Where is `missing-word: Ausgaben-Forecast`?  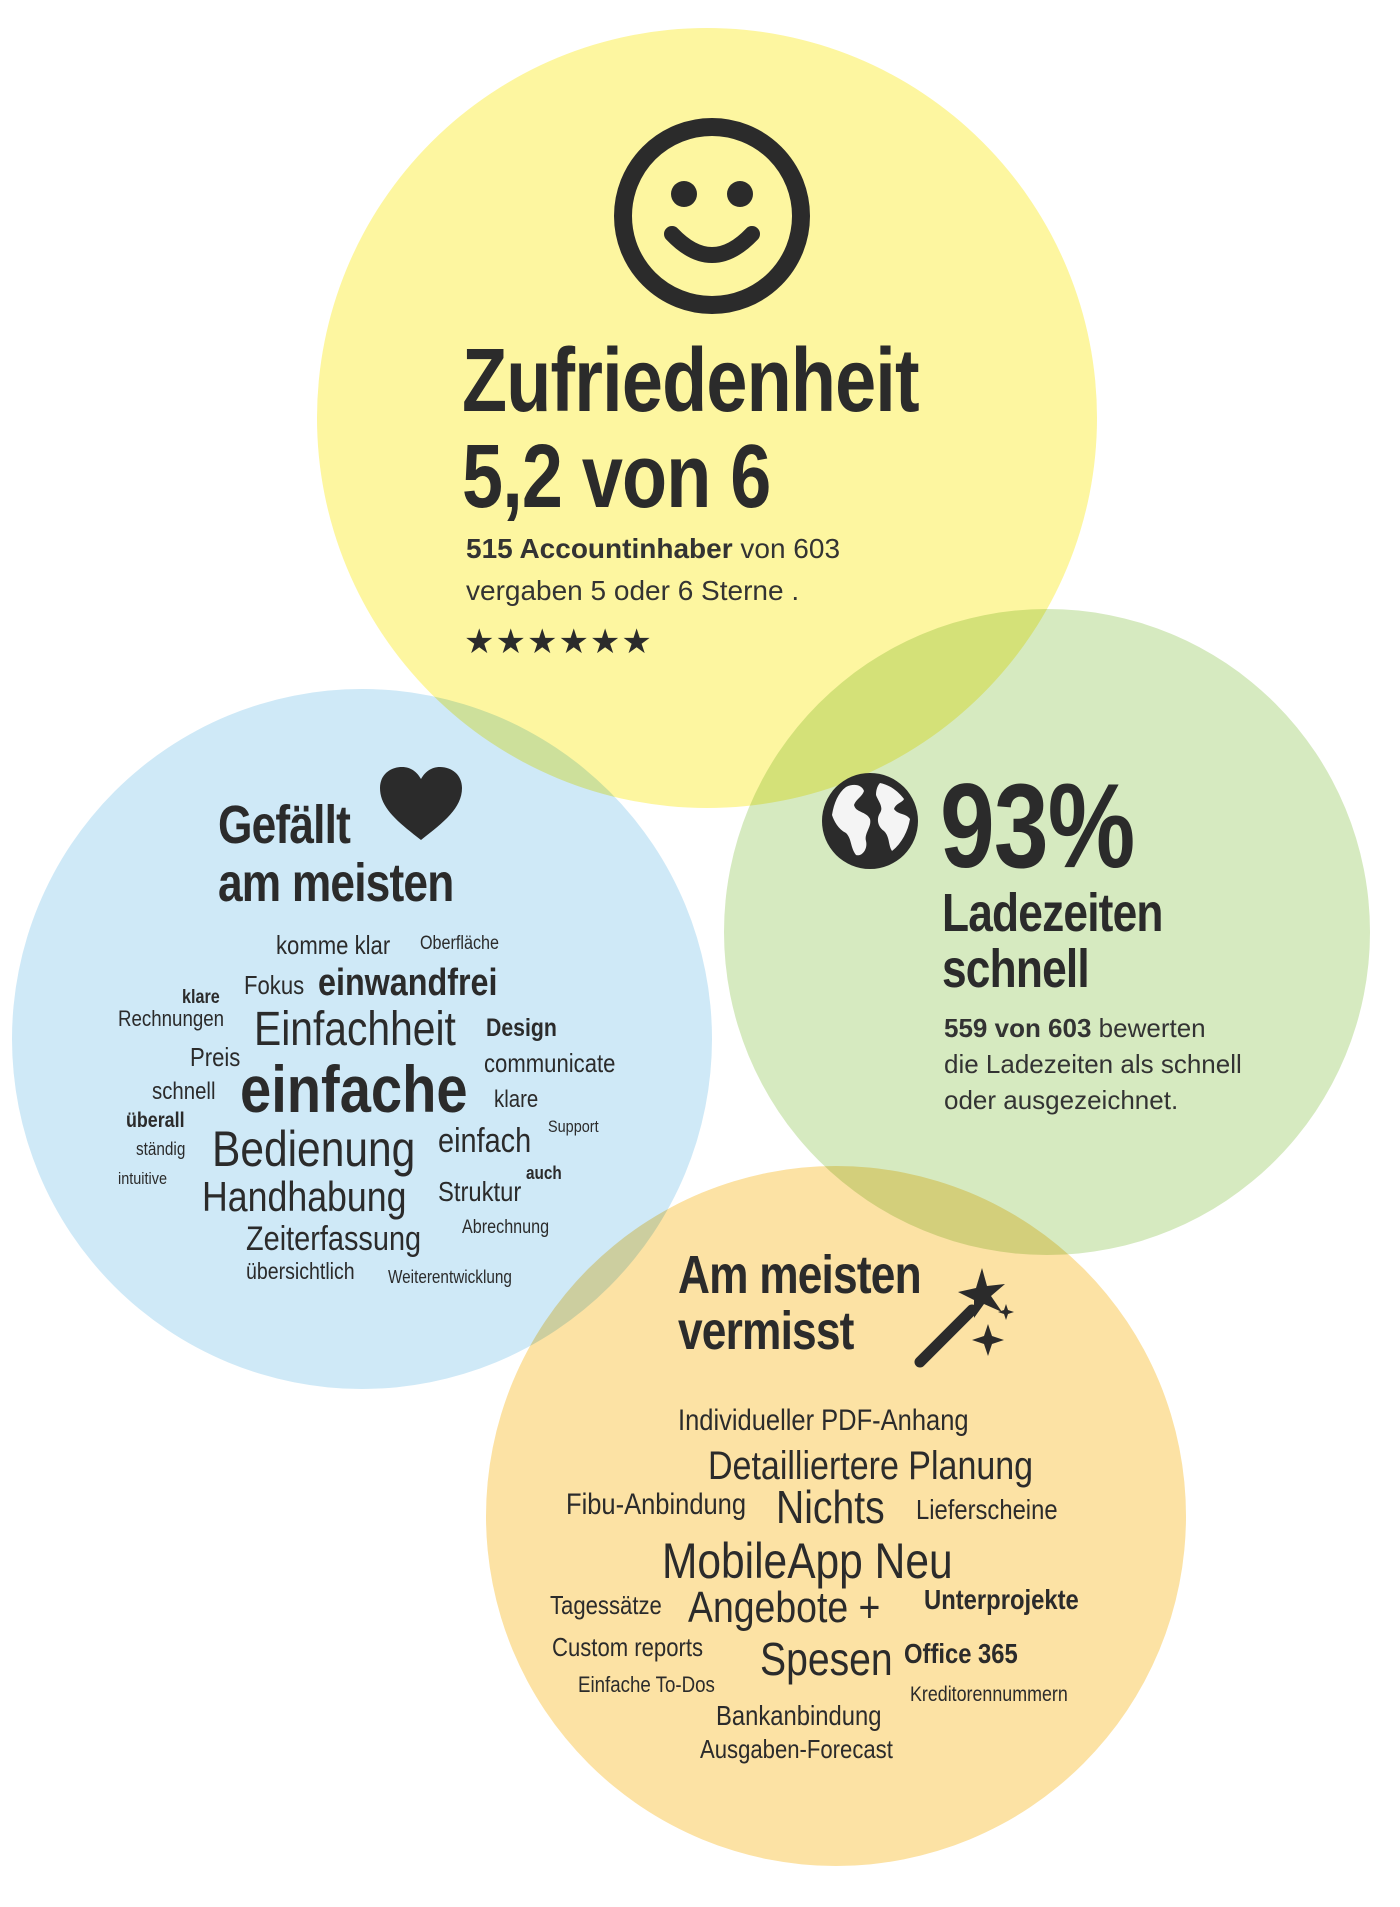 missing-word: Ausgaben-Forecast is located at coordinates (796, 1749).